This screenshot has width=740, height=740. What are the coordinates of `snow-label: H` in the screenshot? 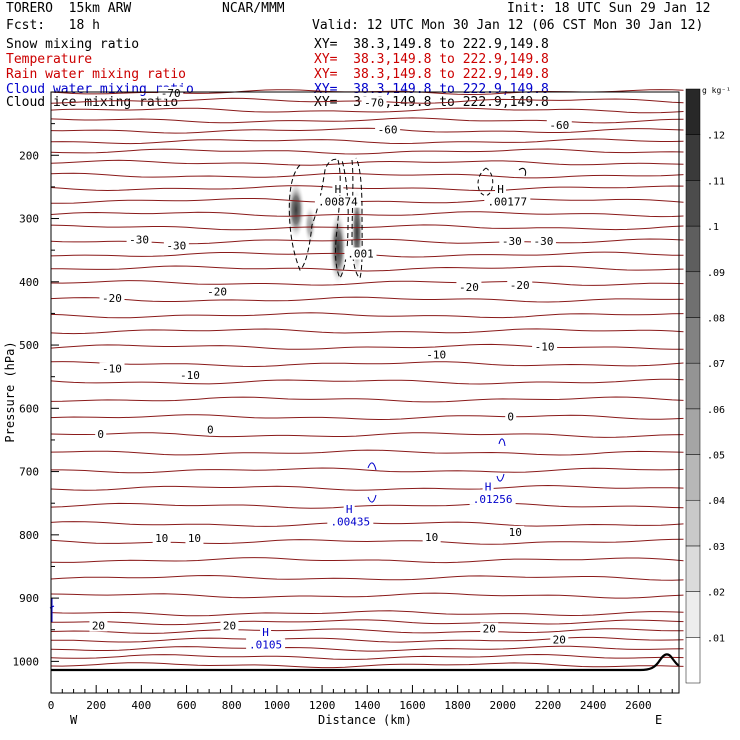 It's located at (500, 189).